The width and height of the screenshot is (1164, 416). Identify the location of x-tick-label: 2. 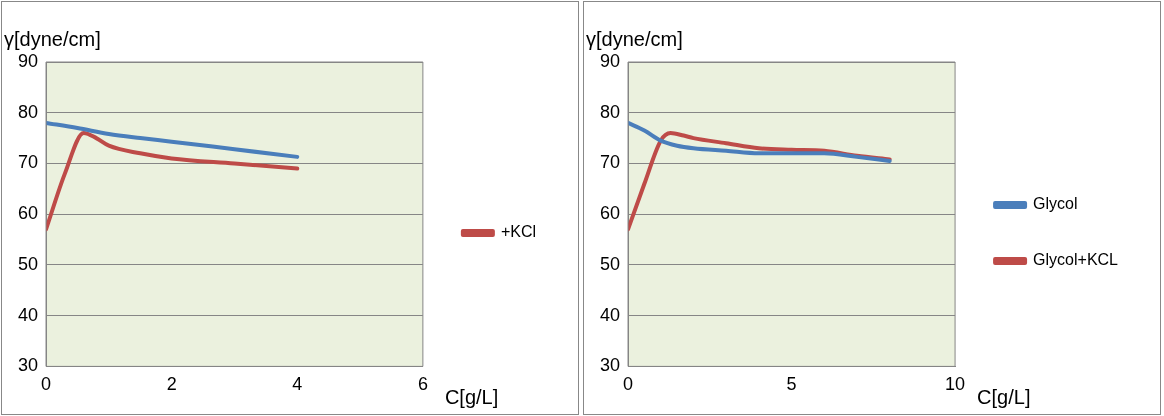
(171, 384).